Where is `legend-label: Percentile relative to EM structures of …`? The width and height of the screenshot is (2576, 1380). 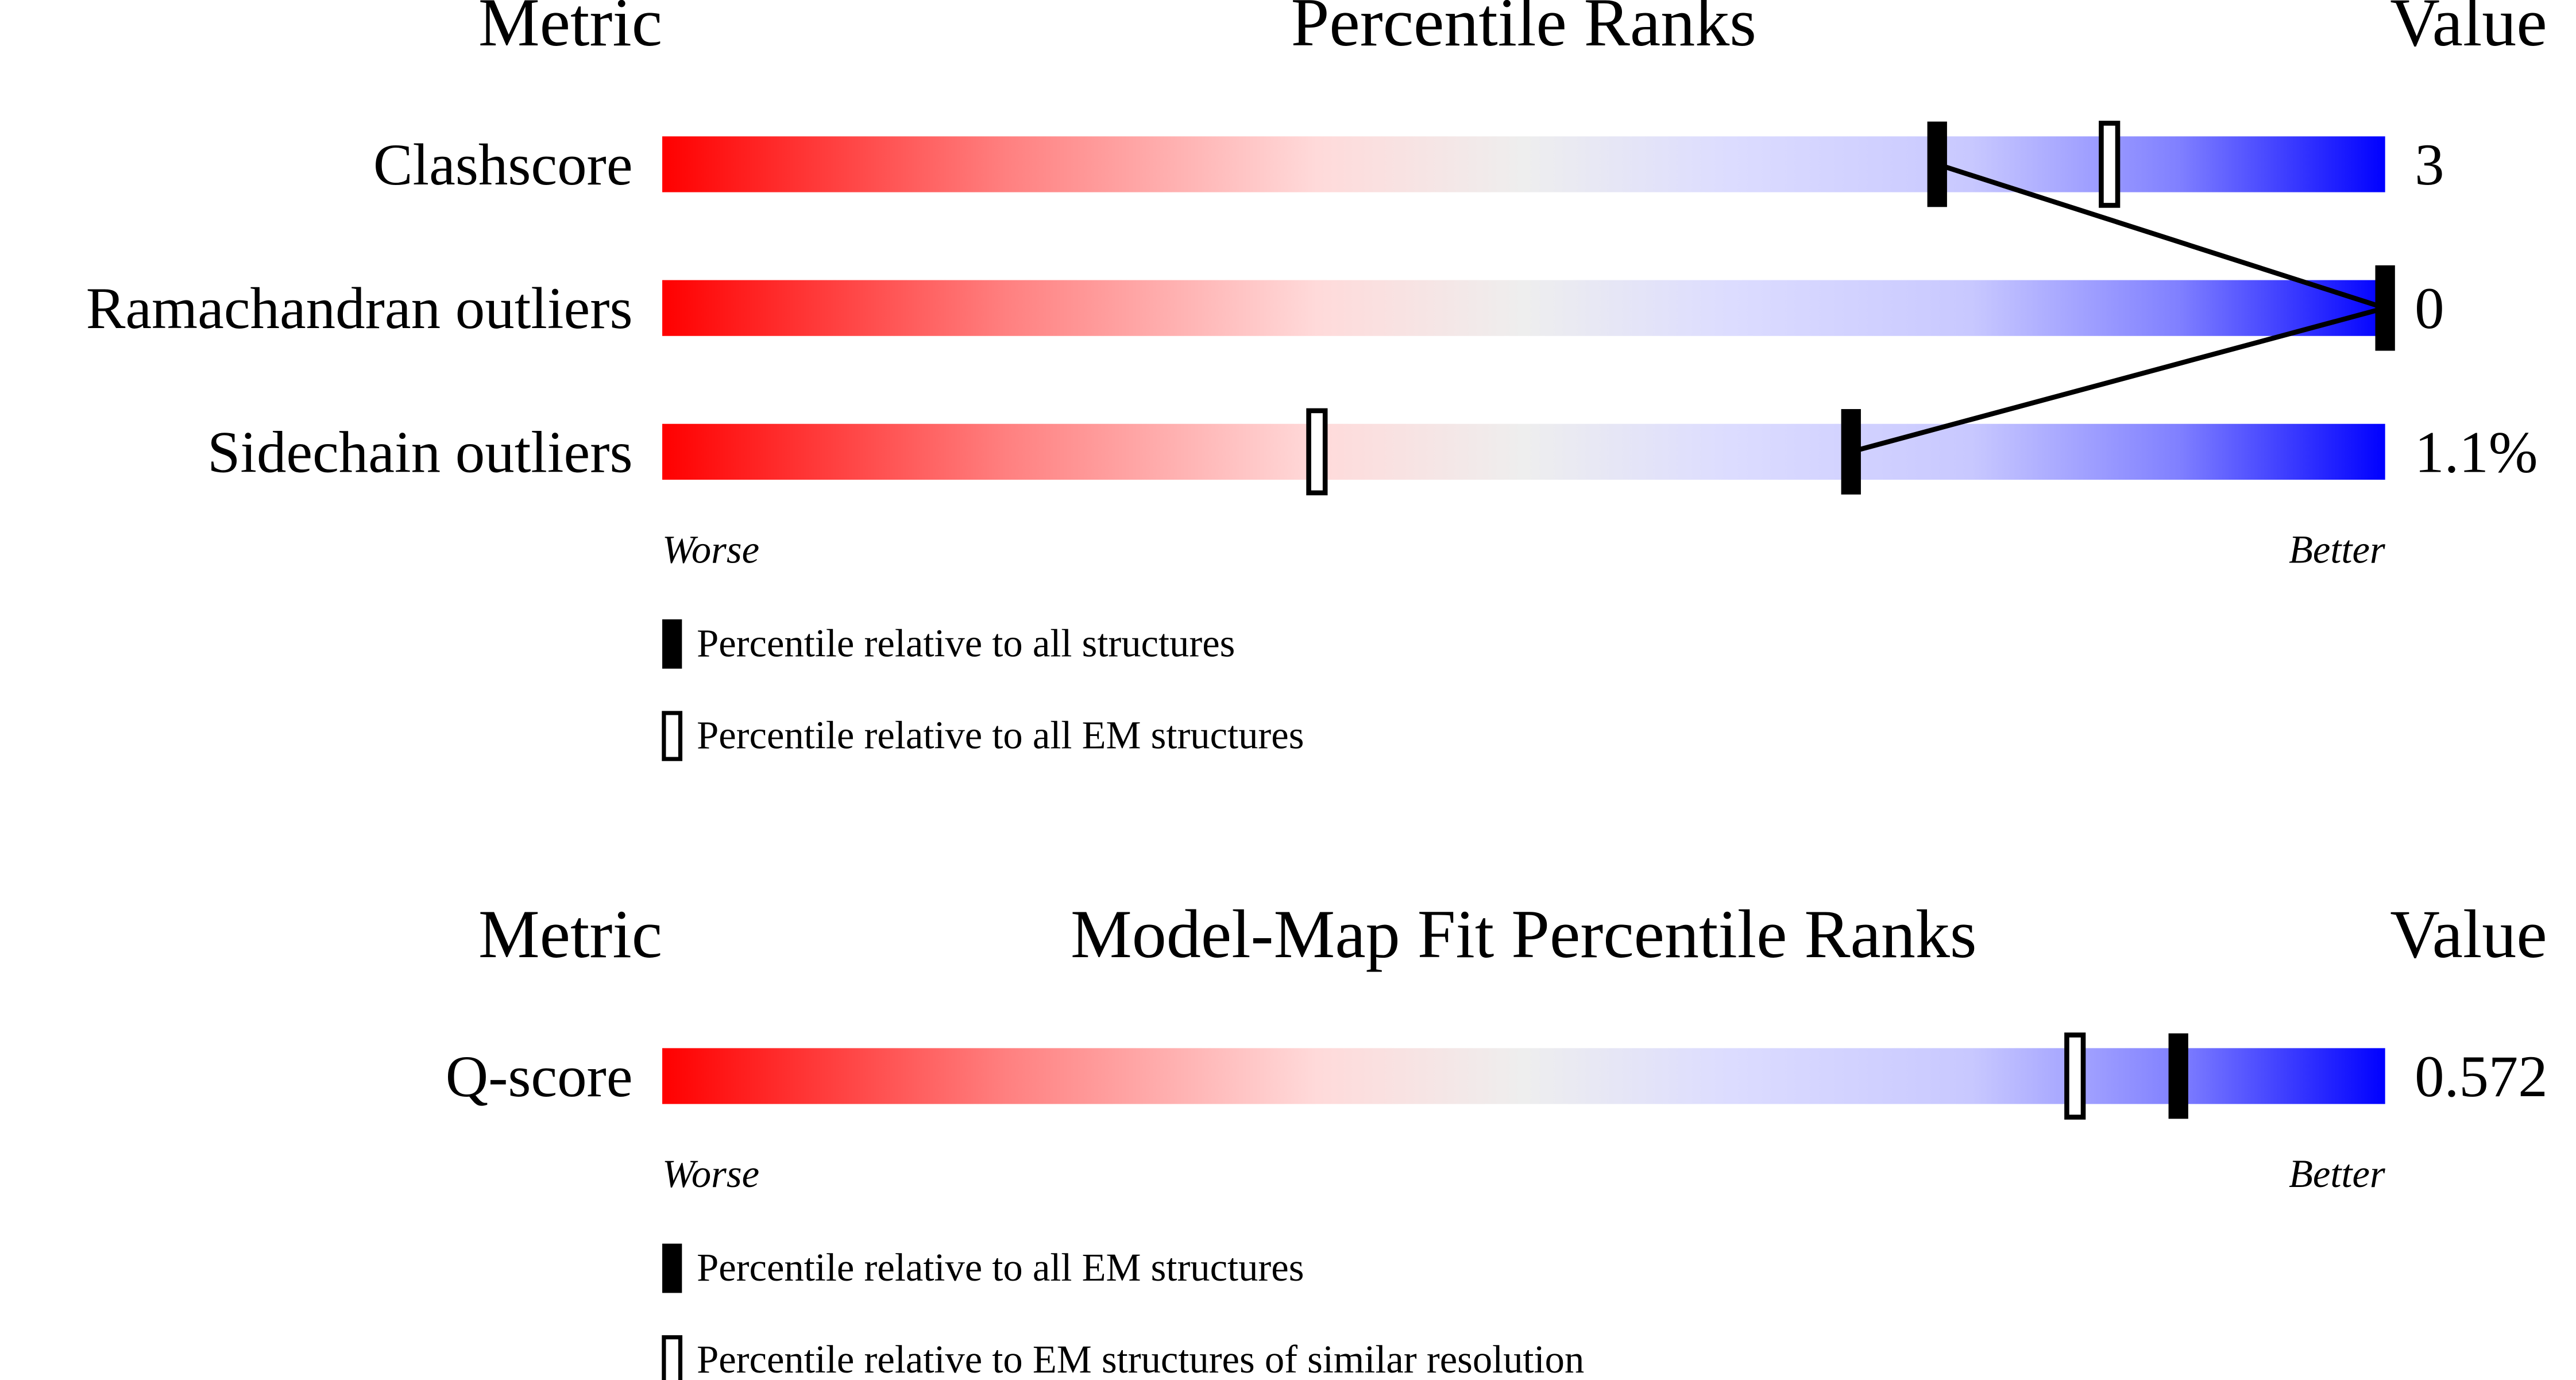
legend-label: Percentile relative to EM structures of … is located at coordinates (1140, 1358).